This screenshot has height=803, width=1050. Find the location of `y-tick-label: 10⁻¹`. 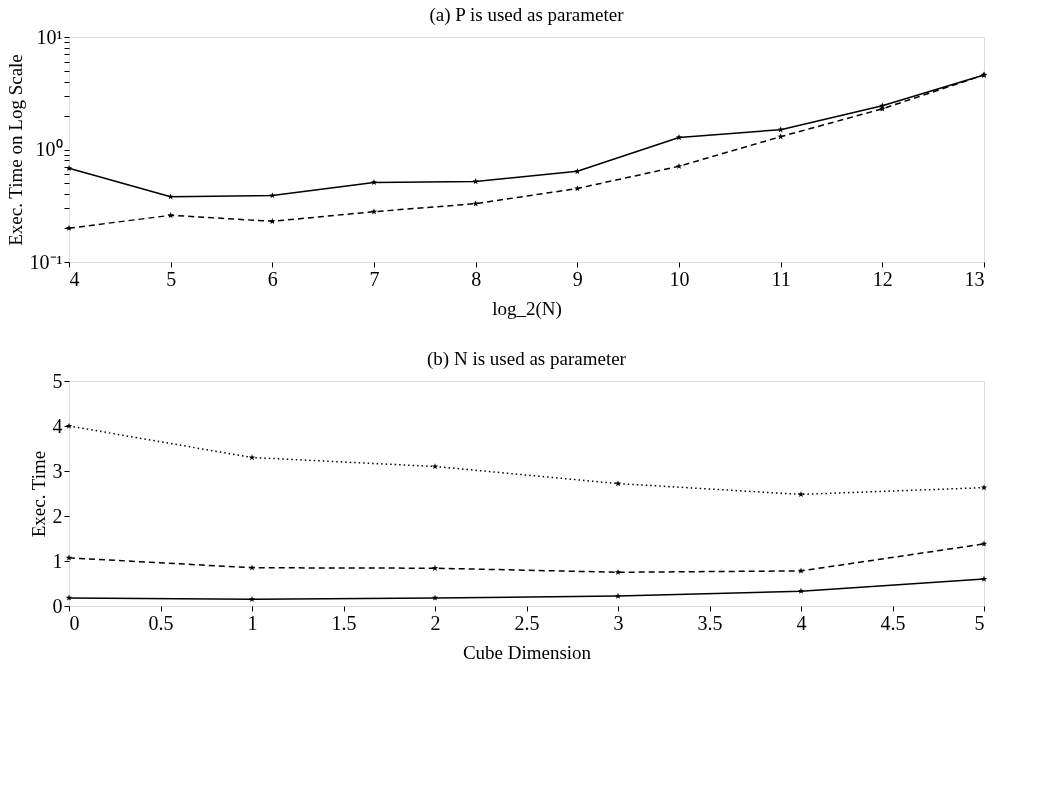

y-tick-label: 10⁻¹ is located at coordinates (46, 261).